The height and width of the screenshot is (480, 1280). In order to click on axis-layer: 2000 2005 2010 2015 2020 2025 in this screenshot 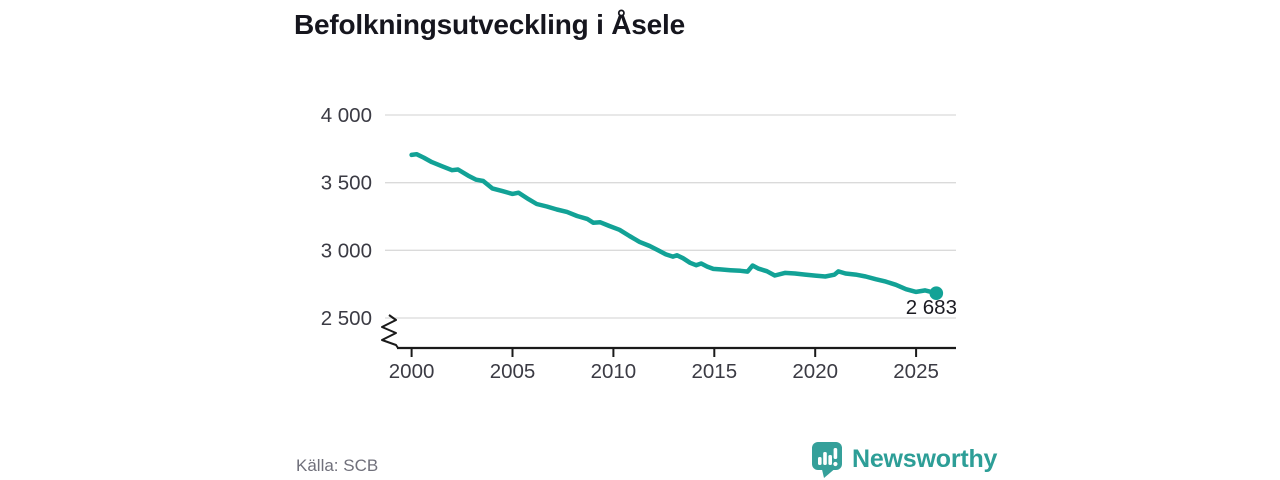, I will do `click(668, 348)`.